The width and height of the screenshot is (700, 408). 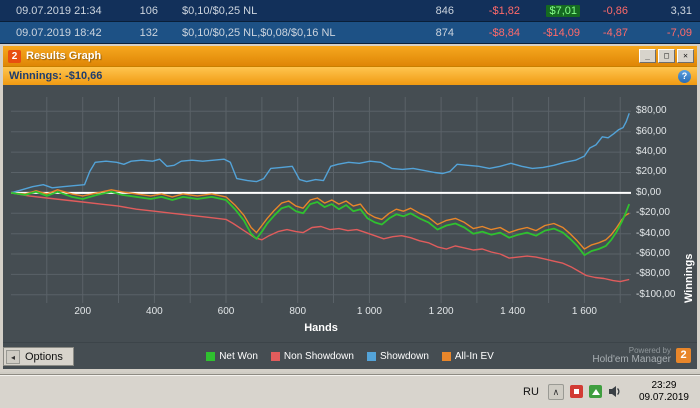 I want to click on session-amount: -$8,84, so click(x=504, y=32).